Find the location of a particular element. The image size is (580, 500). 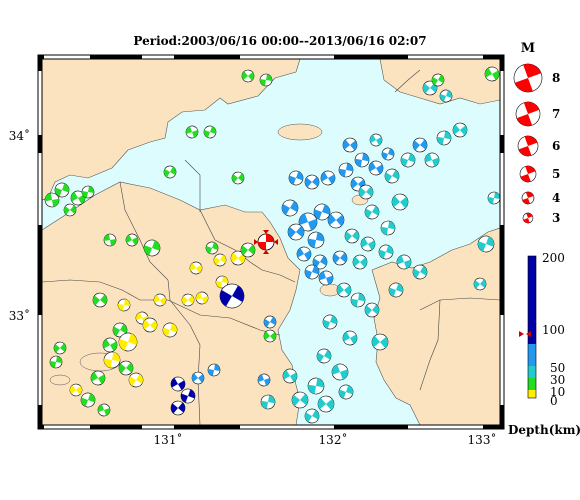

depth-tick-30: 30 is located at coordinates (557, 380).